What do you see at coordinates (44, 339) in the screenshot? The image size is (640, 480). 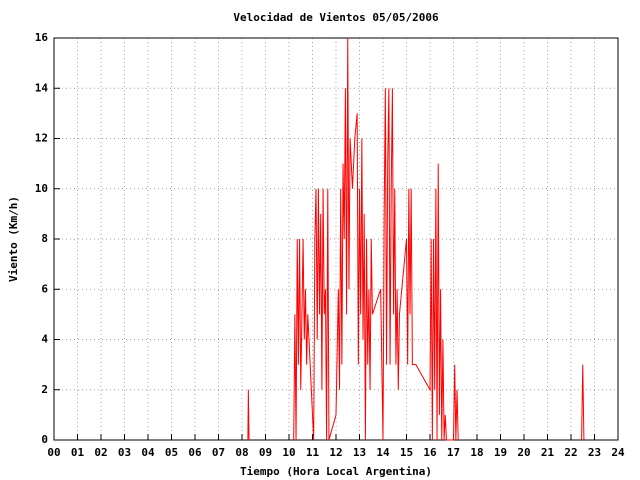 I see `y-tick-label: 4` at bounding box center [44, 339].